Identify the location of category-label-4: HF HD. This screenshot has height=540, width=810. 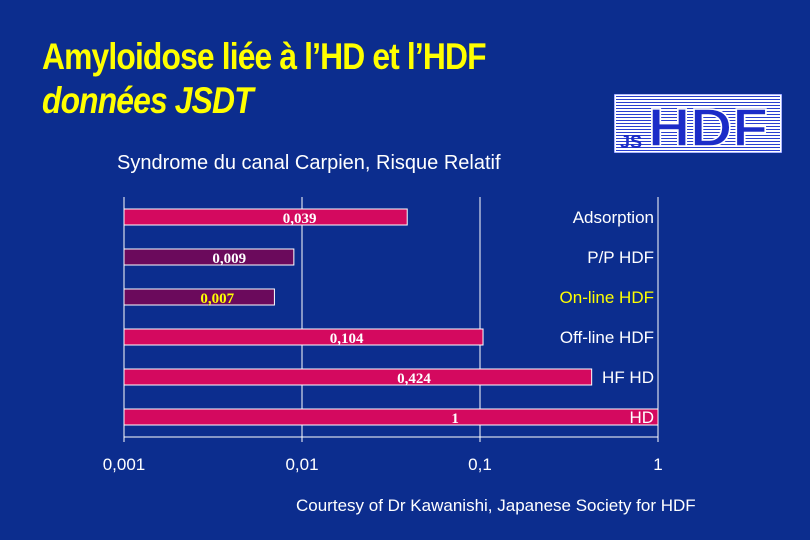
(628, 377).